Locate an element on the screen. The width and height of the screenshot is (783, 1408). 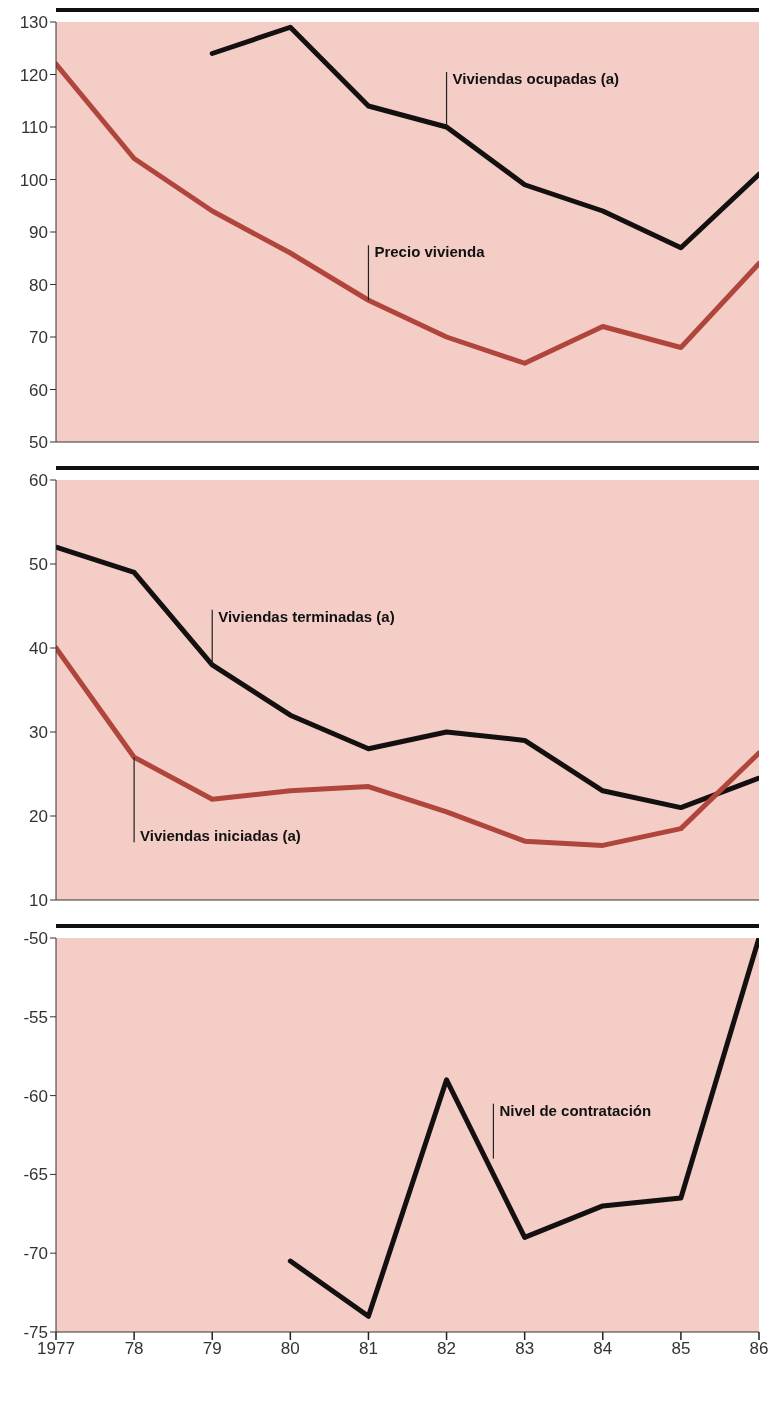
y-tick-label: 80 is located at coordinates (38, 285).